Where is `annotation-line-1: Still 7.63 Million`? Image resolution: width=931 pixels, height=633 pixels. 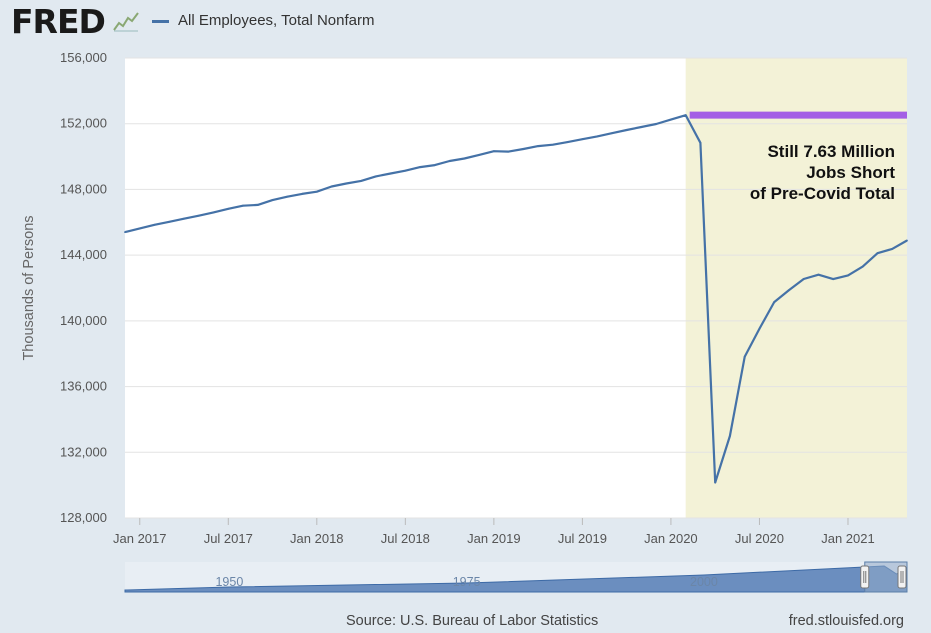
annotation-line-1: Still 7.63 Million is located at coordinates (831, 151).